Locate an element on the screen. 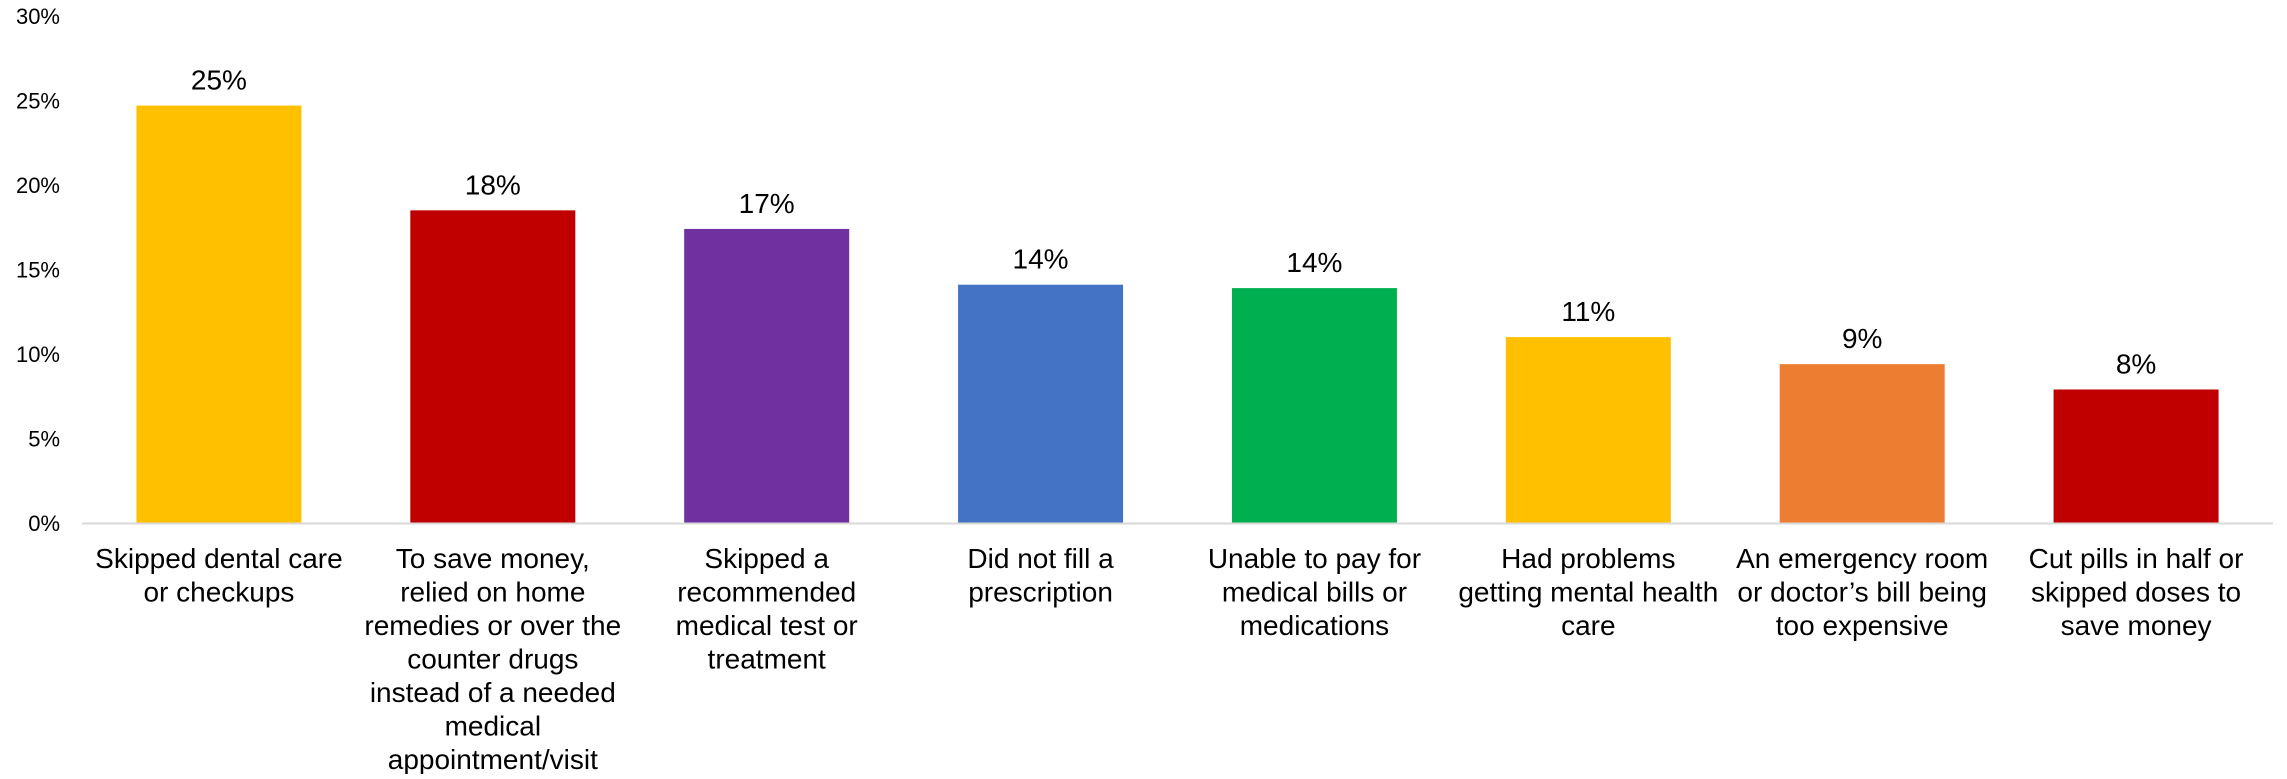 The height and width of the screenshot is (779, 2287). x-category-label-line: too expensive is located at coordinates (1862, 625).